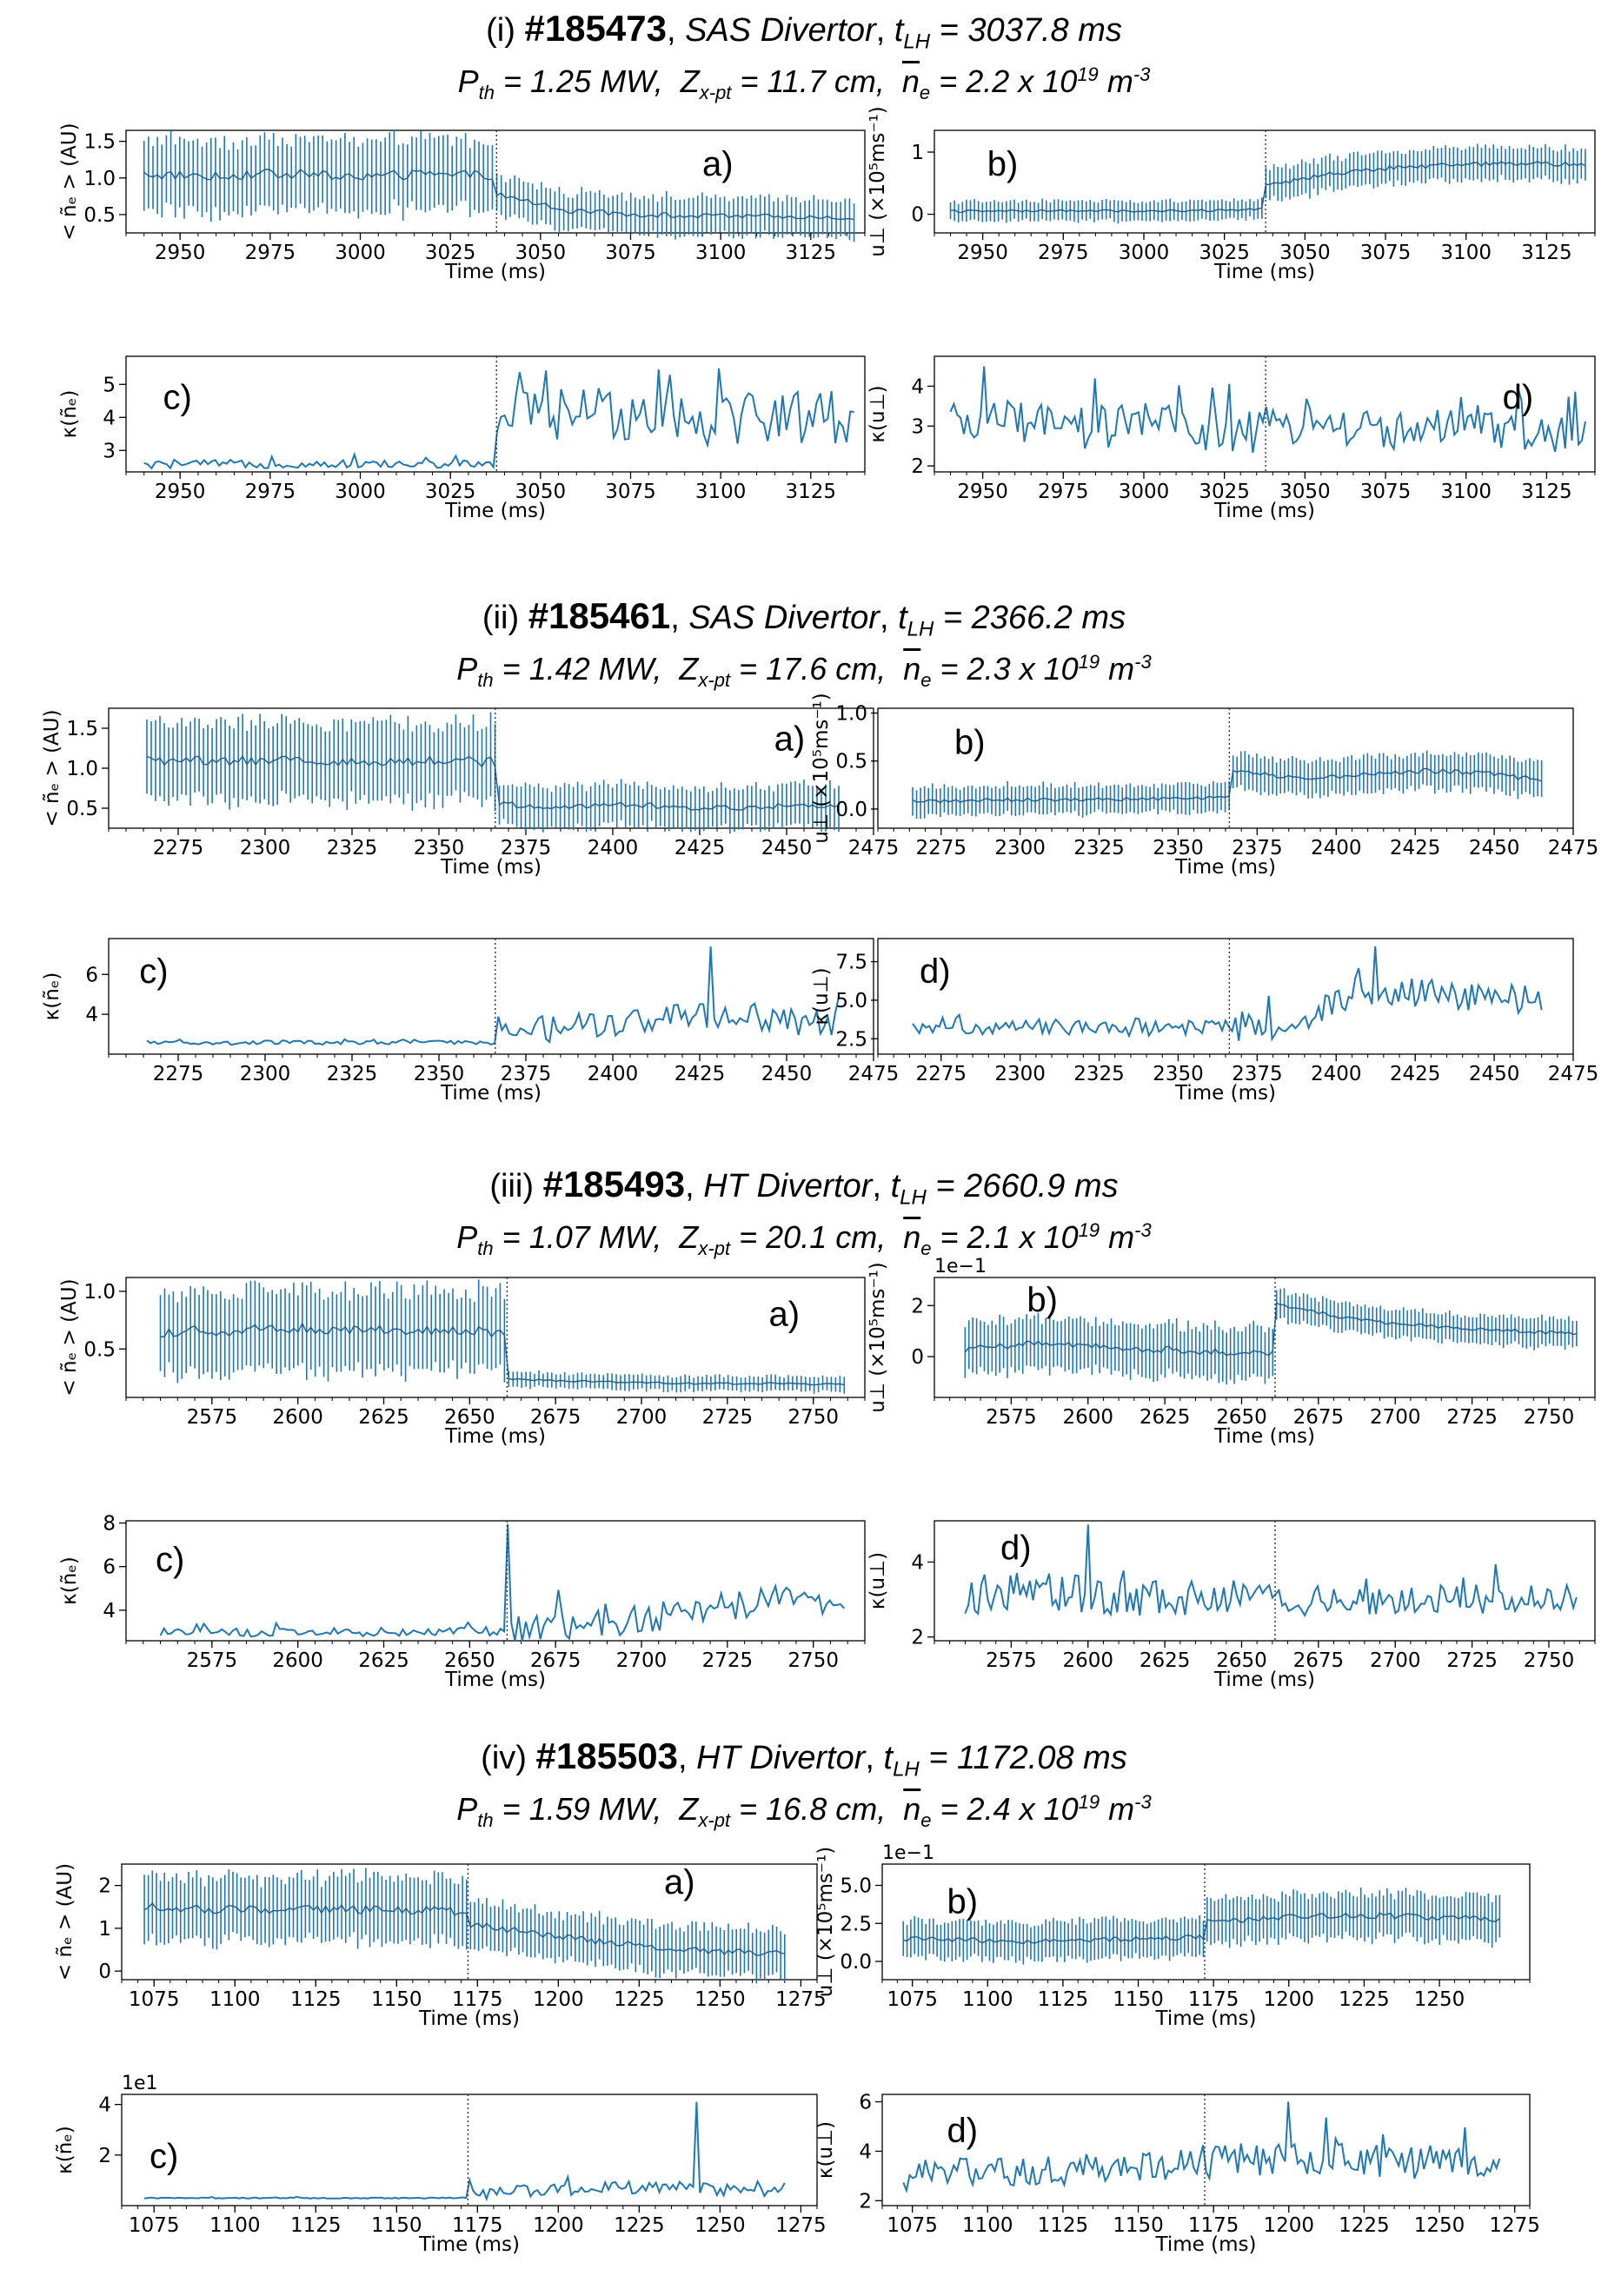 This screenshot has height=2296, width=1608. Describe the element at coordinates (1138, 2225) in the screenshot. I see `x-tick-label: 1150` at that location.